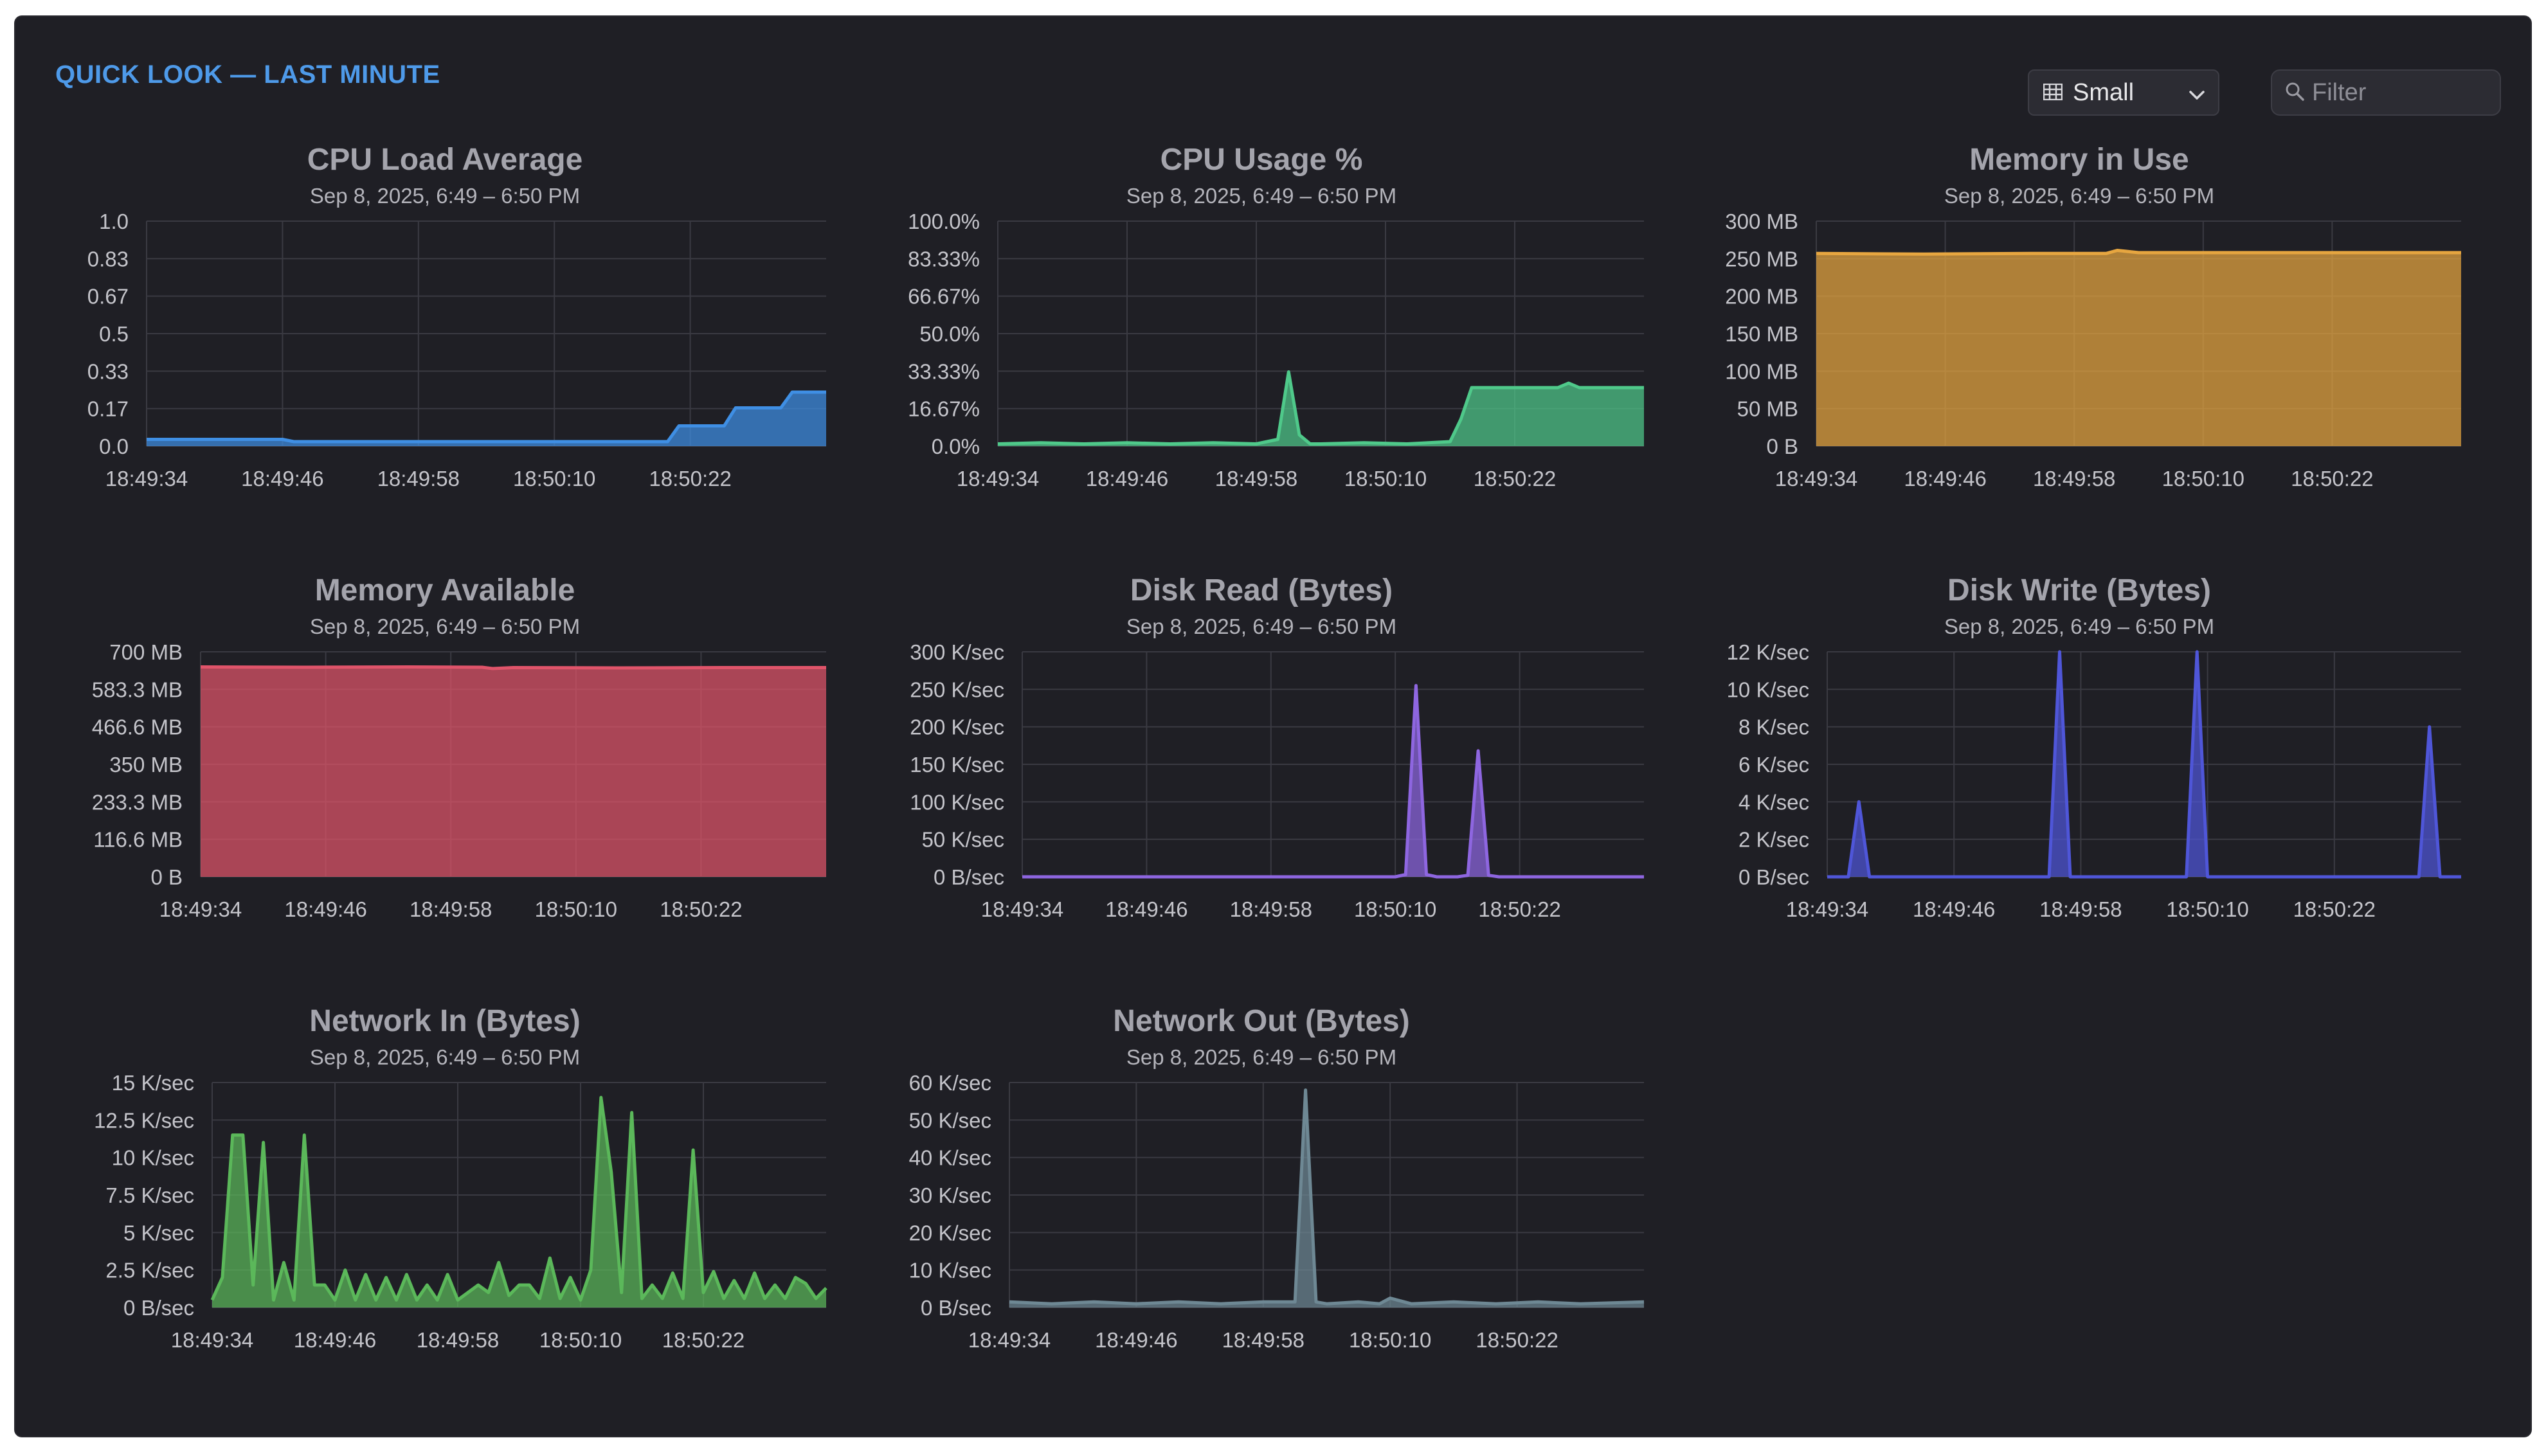  I want to click on disk-write-bytes-x-tick-label: 18:49:46, so click(1954, 909).